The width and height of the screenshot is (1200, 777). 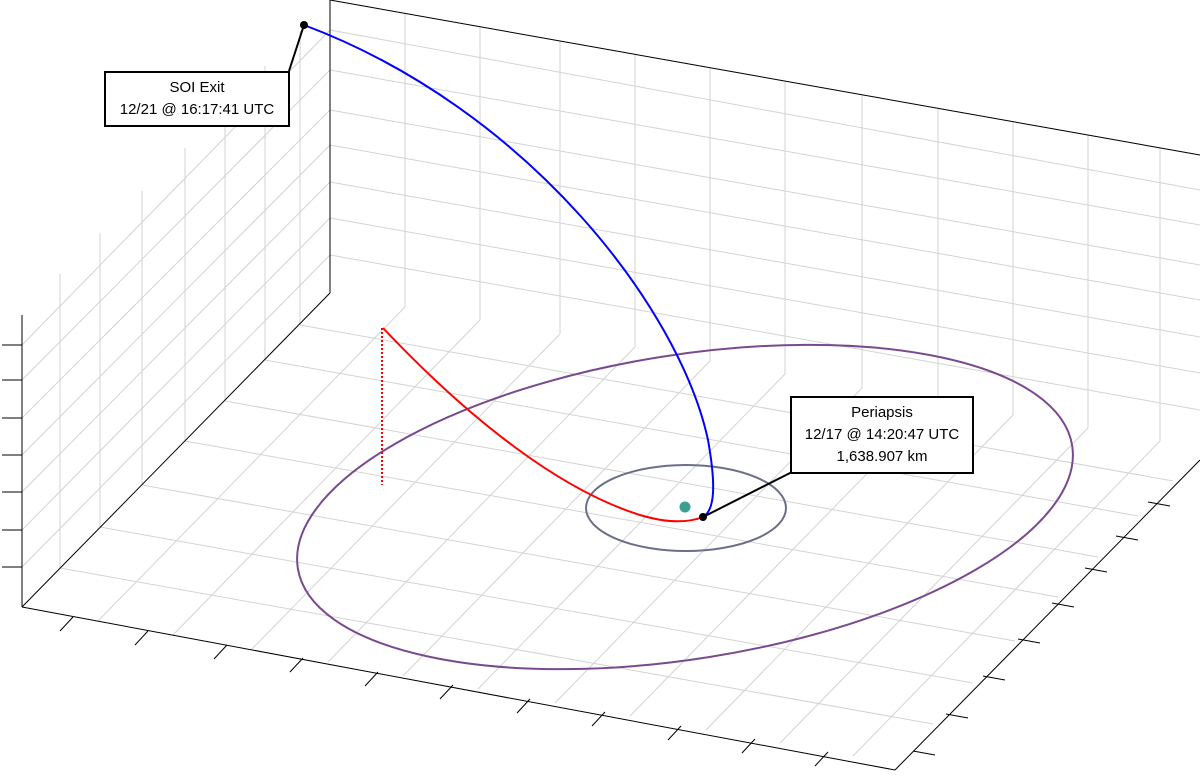 I want to click on soi-exit-title: SOI Exit, so click(x=197, y=87).